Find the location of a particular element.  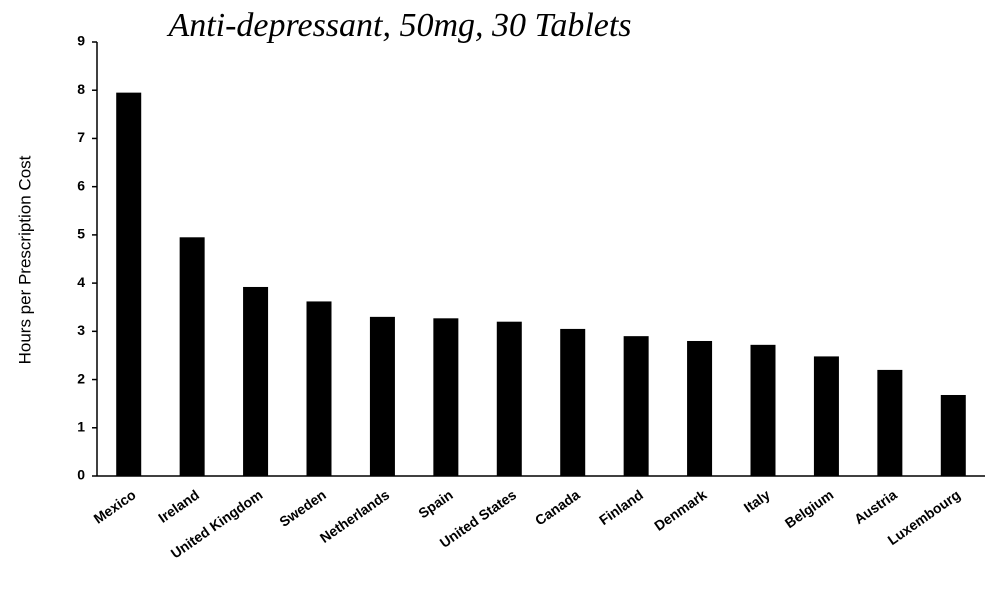

x-tick-label: Canada is located at coordinates (557, 507).